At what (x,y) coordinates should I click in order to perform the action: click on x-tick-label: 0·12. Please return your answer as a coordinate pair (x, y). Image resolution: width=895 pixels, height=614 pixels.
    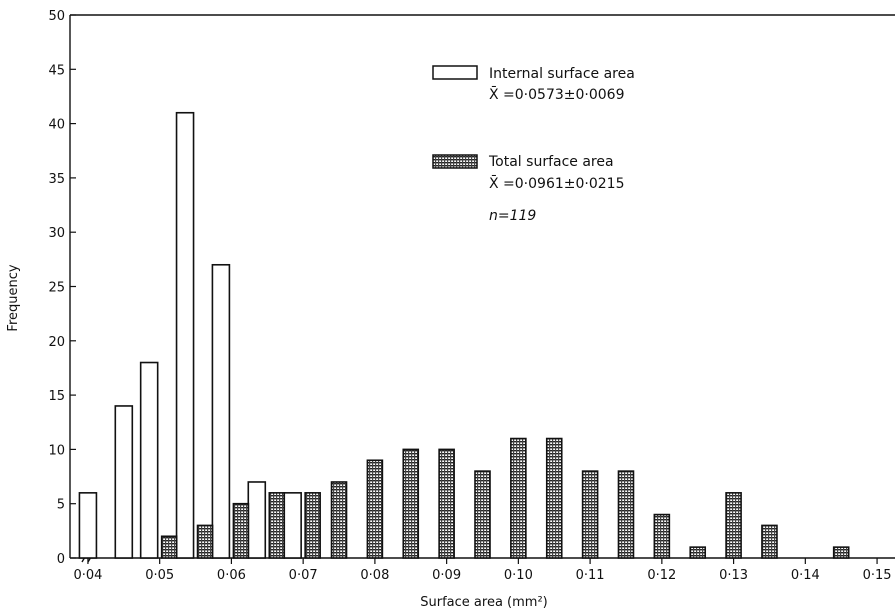
    Looking at the image, I should click on (661, 575).